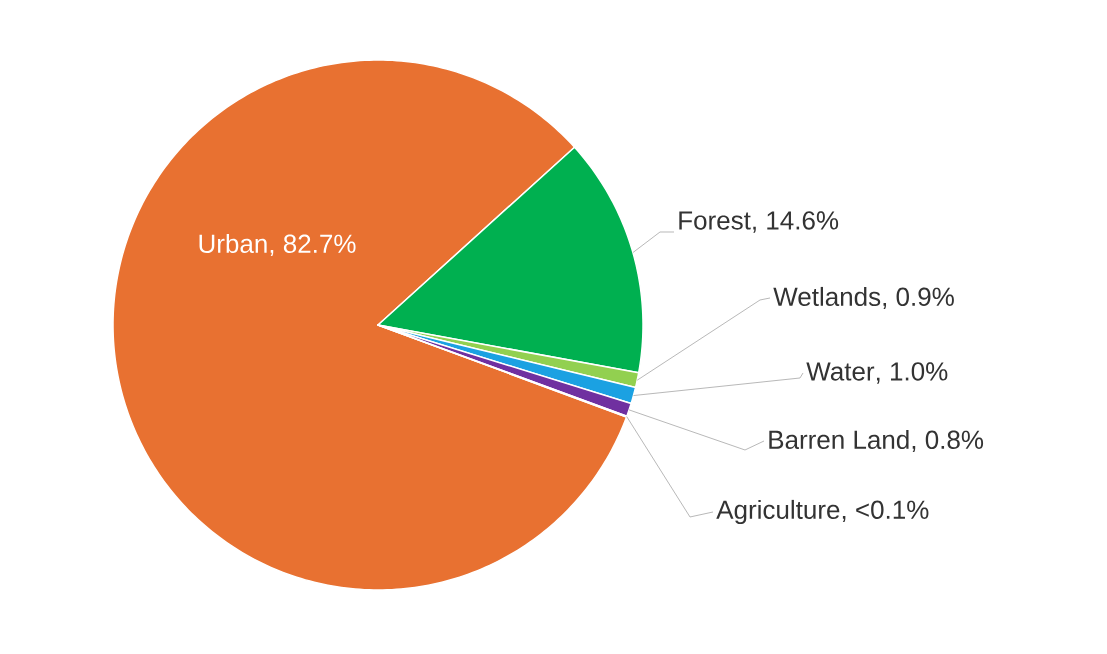 Image resolution: width=1107 pixels, height=654 pixels. What do you see at coordinates (233, 243) in the screenshot?
I see `slice-label: Urban` at bounding box center [233, 243].